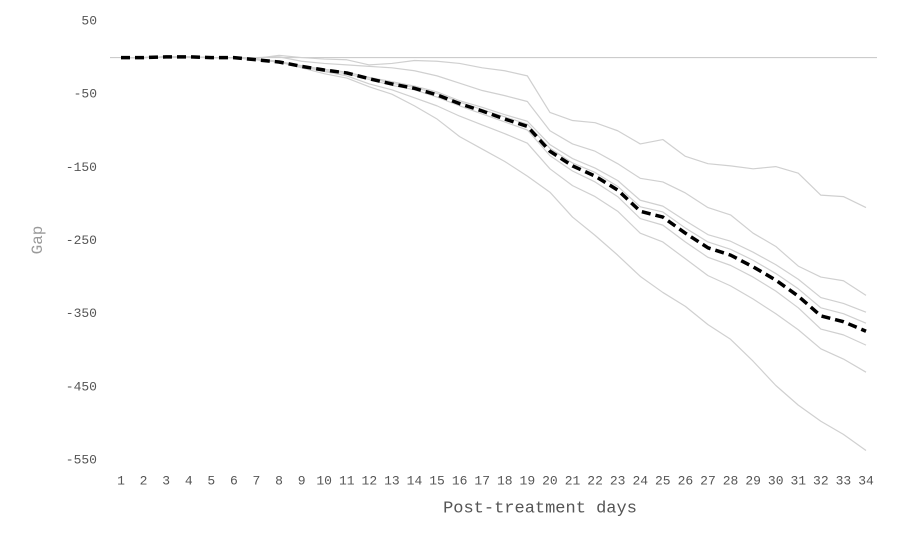 The image size is (900, 546). Describe the element at coordinates (798, 480) in the screenshot. I see `x-tick-label: 31` at that location.